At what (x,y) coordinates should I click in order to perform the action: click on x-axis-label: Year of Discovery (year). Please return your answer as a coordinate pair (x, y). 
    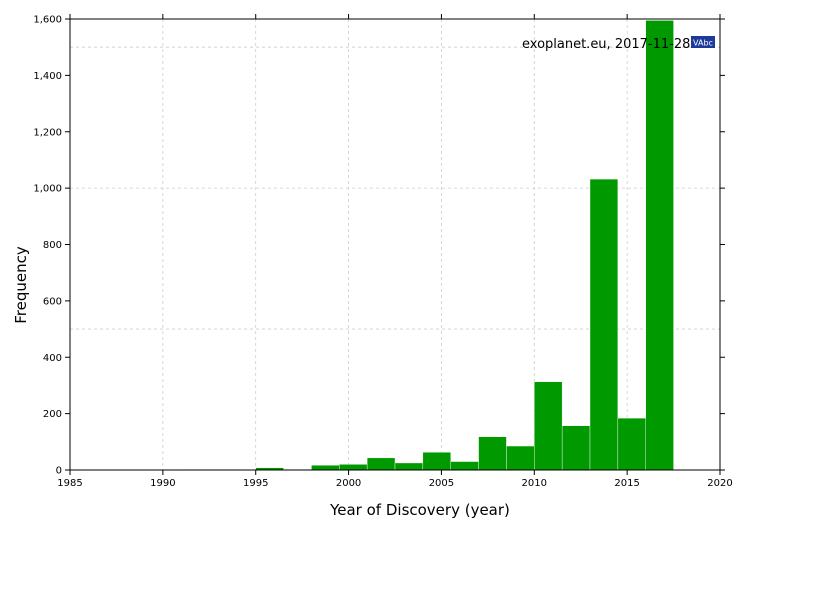
    Looking at the image, I should click on (419, 510).